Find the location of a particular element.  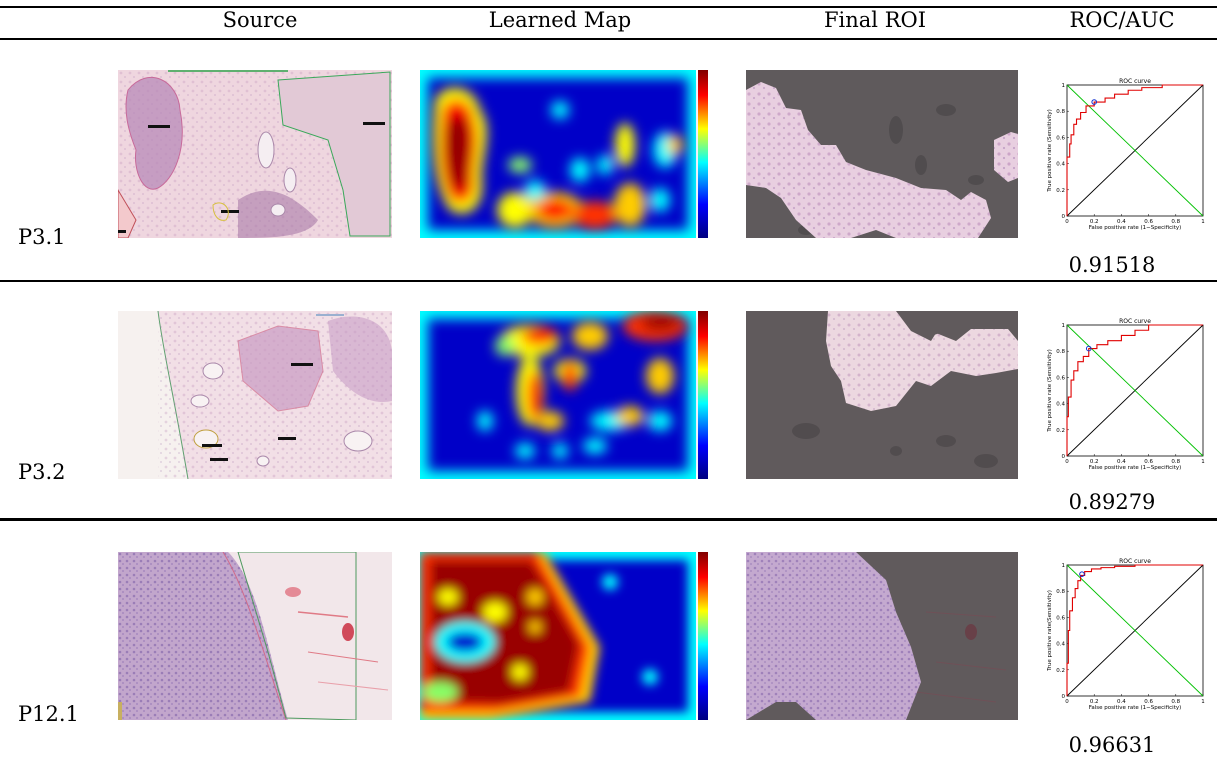

header-roc-auc: ROC/AUC is located at coordinates (1122, 20).